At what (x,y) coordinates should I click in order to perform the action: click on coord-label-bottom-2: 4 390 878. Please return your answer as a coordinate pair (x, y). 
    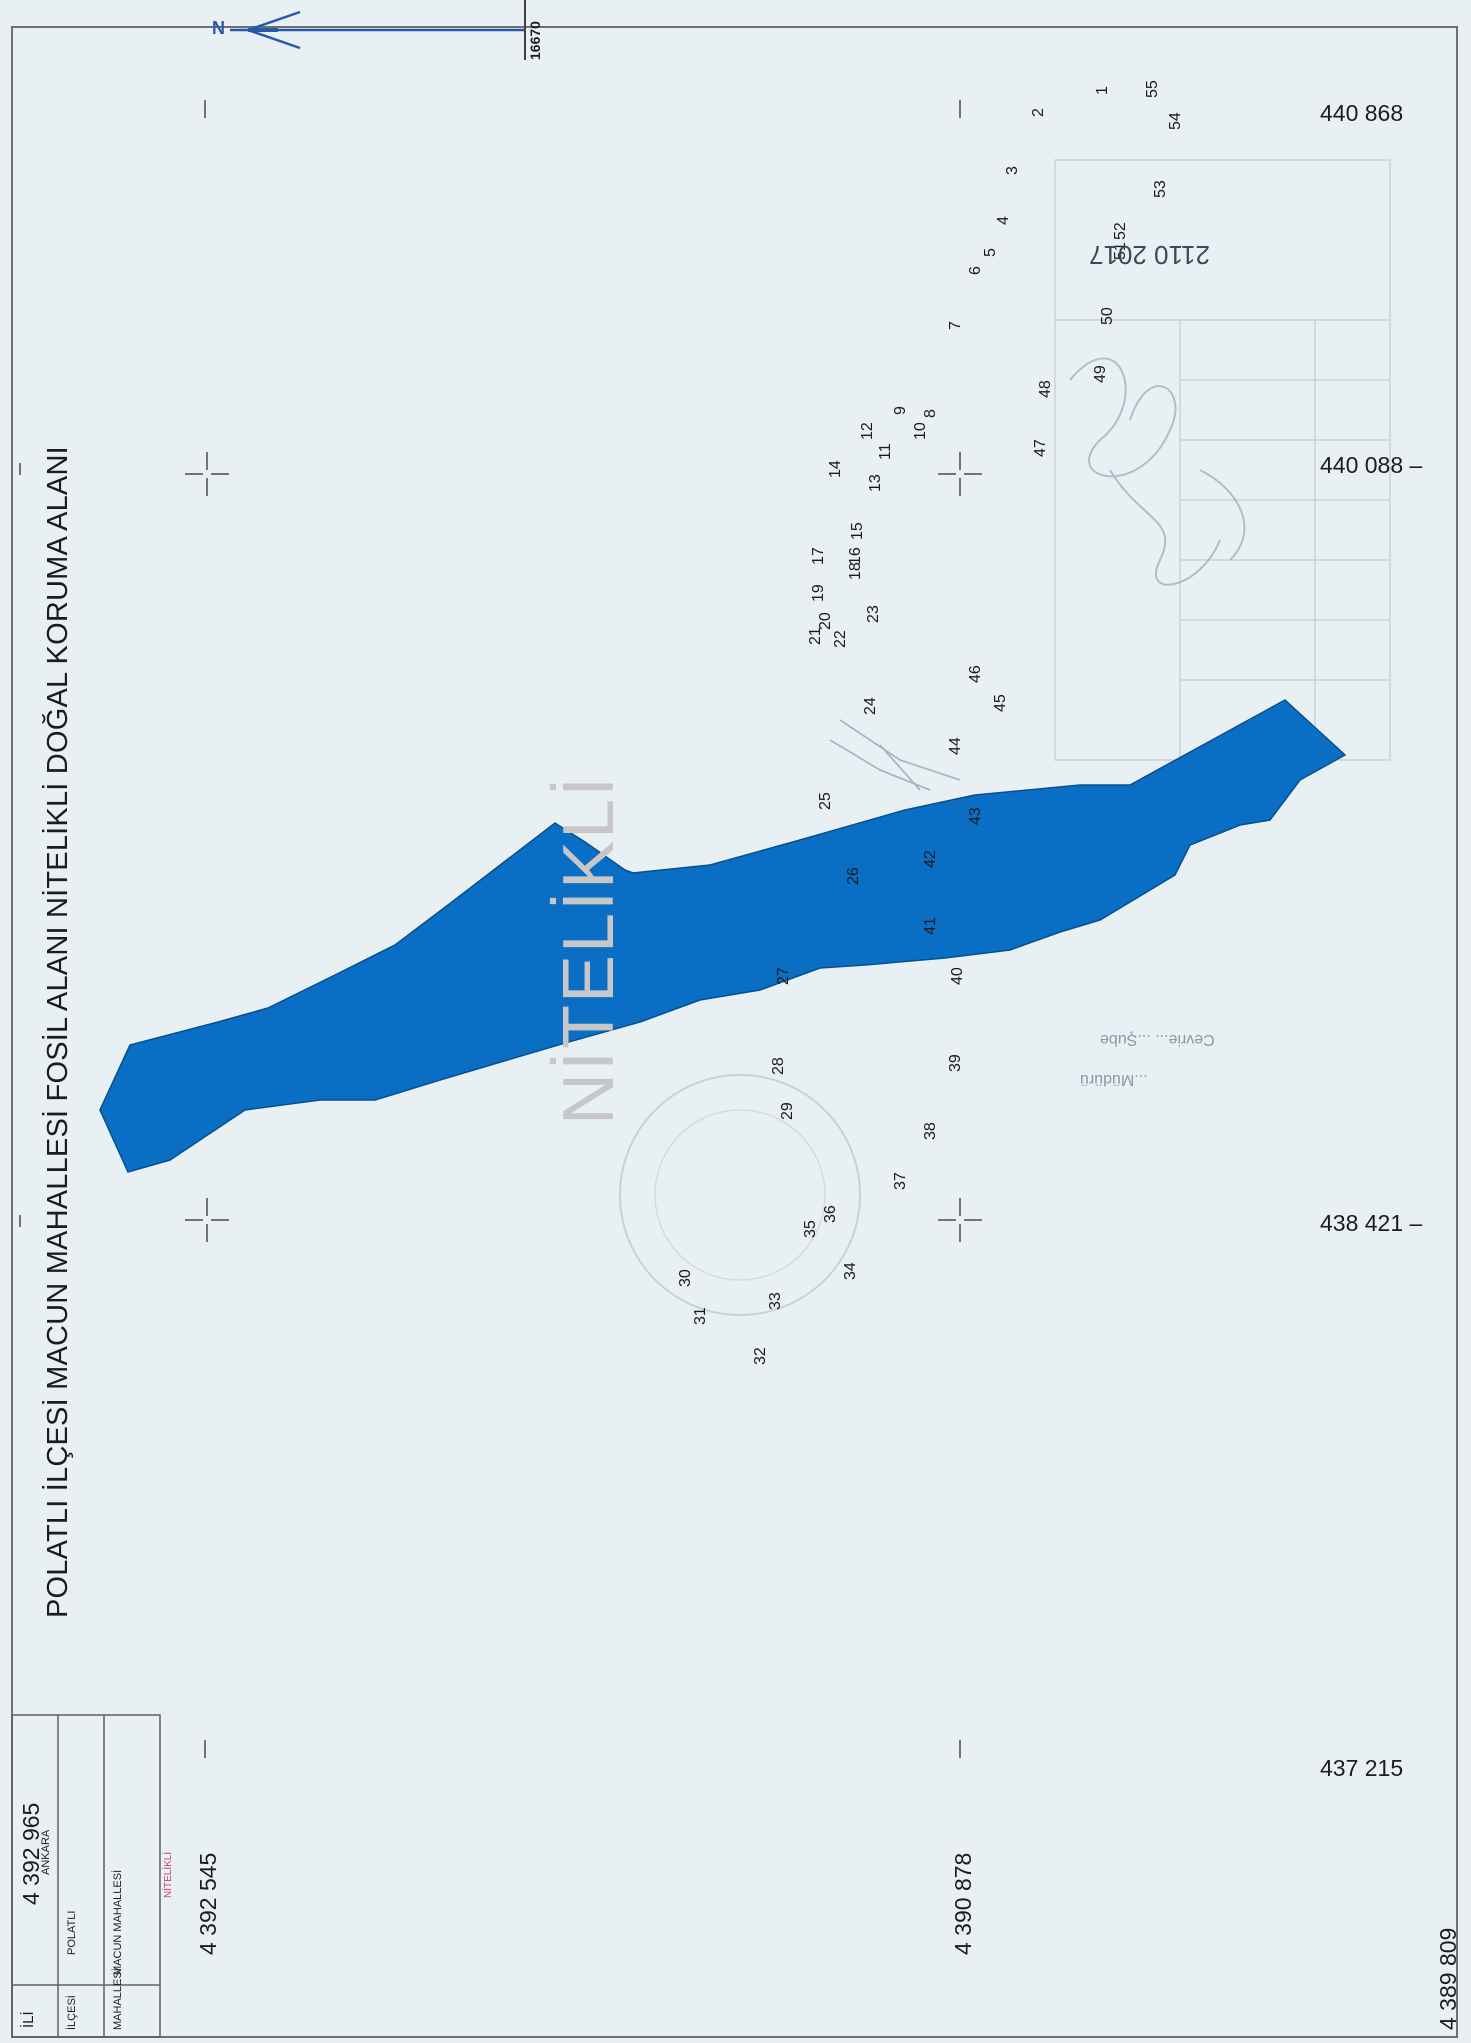
    Looking at the image, I should click on (963, 1903).